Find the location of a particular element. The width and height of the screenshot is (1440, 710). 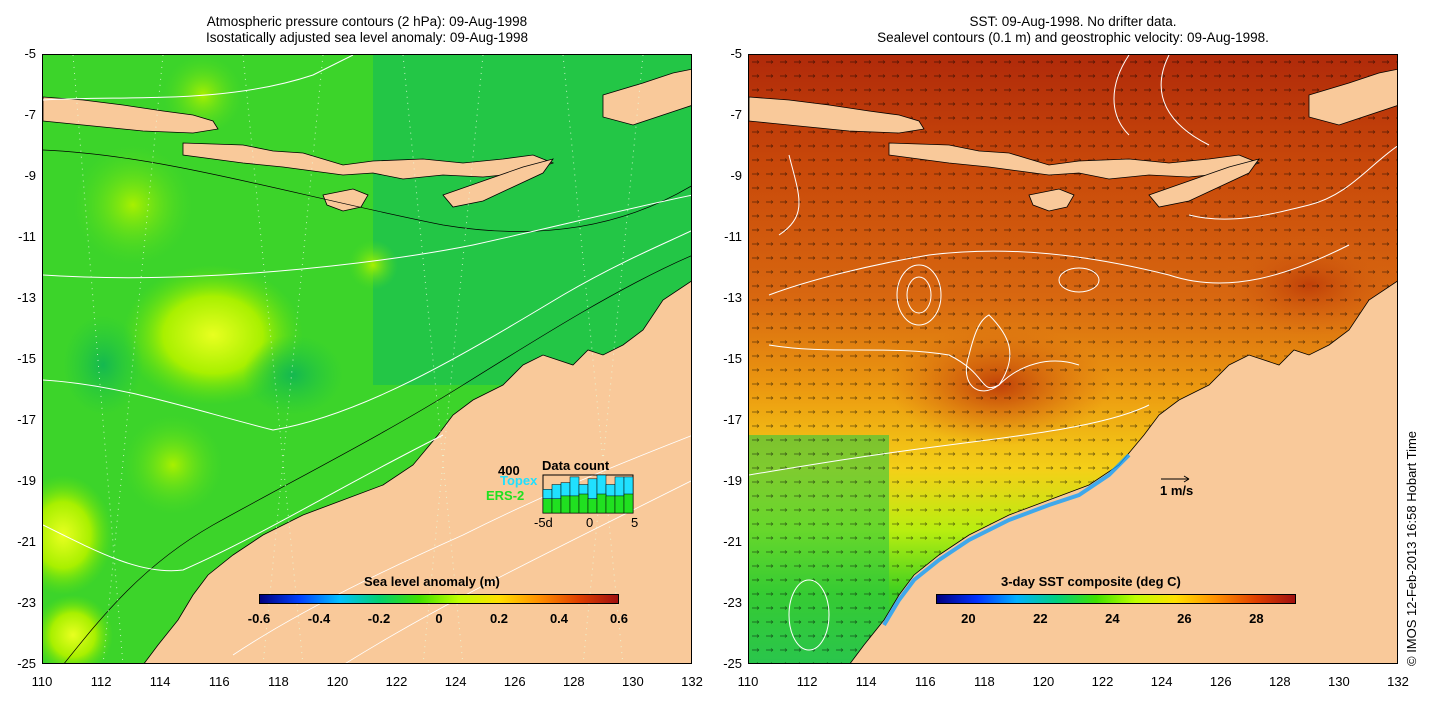

left-lat-tick: -25 is located at coordinates (26, 663).